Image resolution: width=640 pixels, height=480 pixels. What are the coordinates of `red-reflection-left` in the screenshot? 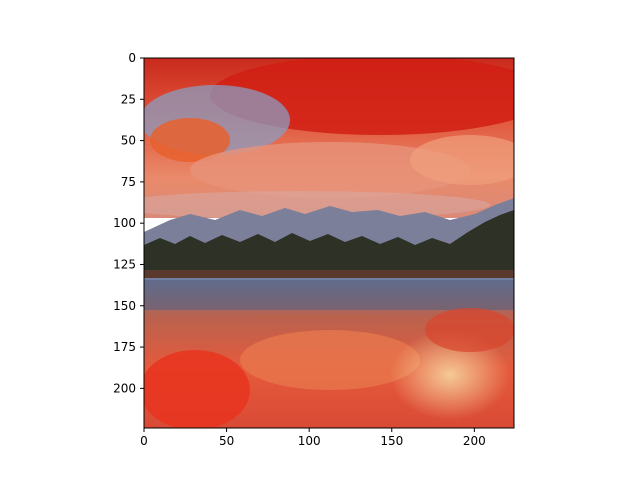 It's located at (197, 389).